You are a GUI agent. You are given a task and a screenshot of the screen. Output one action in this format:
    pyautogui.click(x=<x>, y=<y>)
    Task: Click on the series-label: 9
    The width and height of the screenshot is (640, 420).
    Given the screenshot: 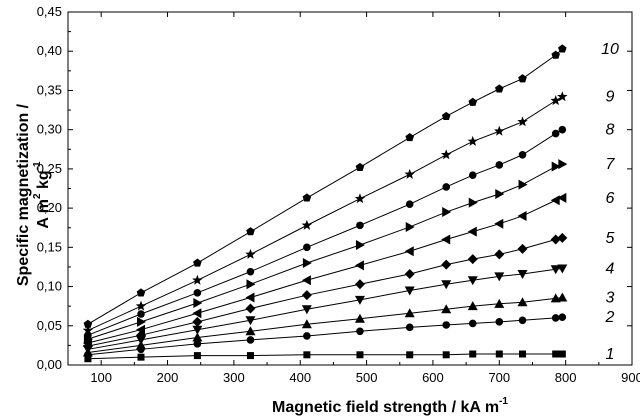 What is the action you would take?
    pyautogui.click(x=610, y=97)
    